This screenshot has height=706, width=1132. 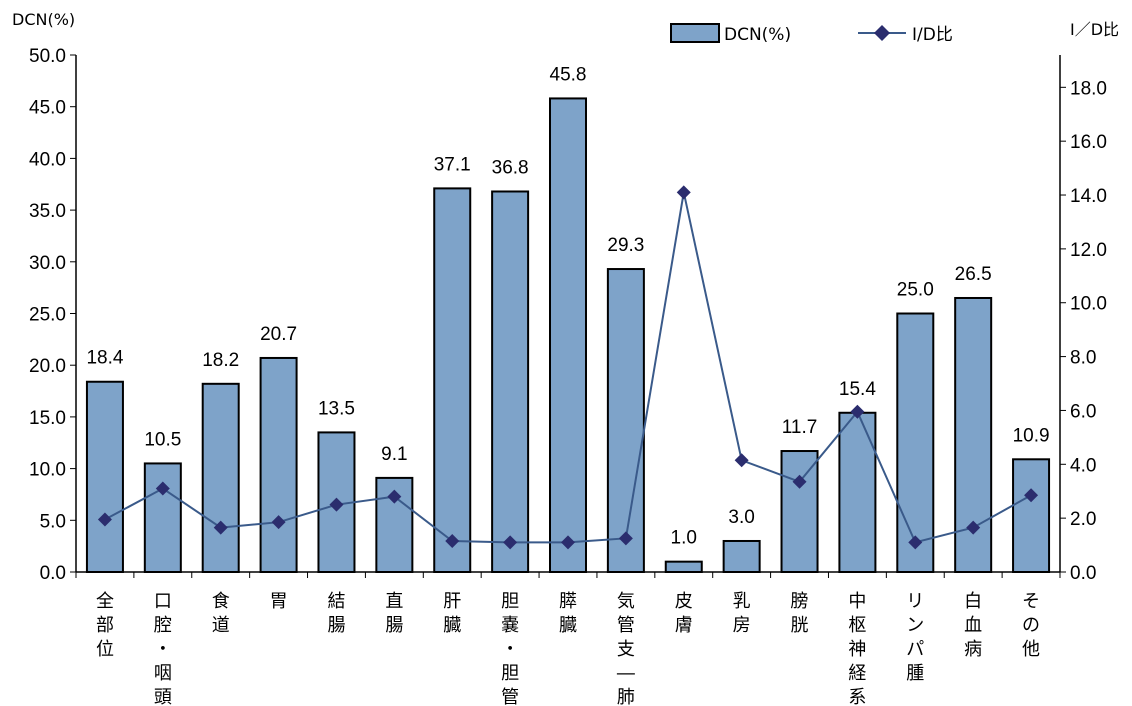 I want to click on category-label: 食, so click(x=221, y=601).